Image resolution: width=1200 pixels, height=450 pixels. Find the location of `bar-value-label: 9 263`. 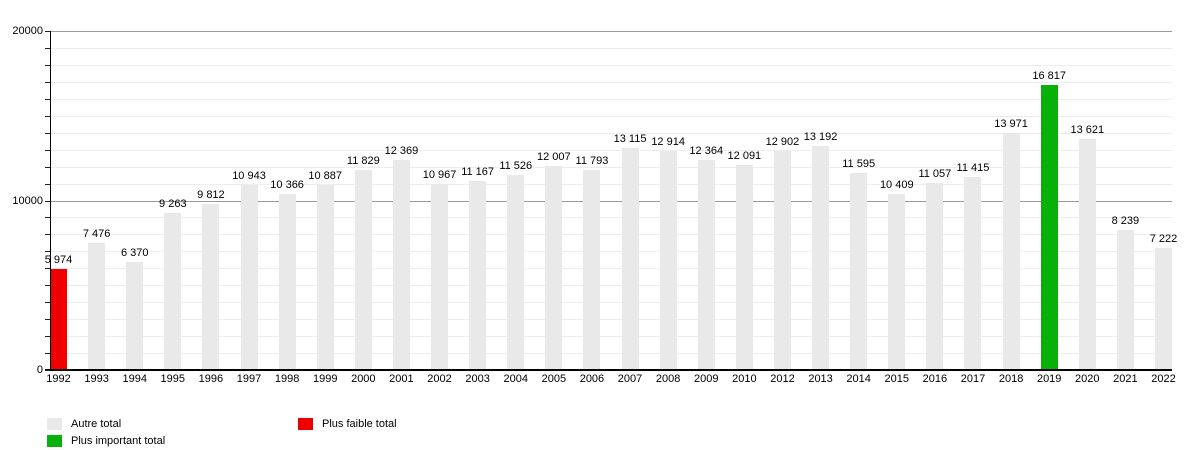

bar-value-label: 9 263 is located at coordinates (173, 204).